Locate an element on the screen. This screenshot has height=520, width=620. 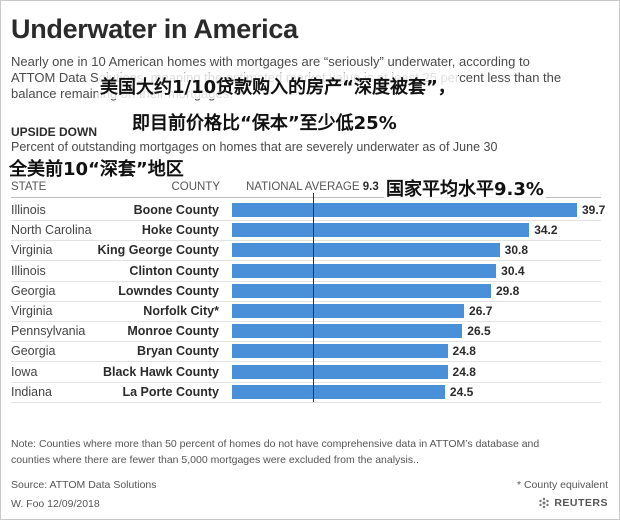
row-county: King George County is located at coordinates (158, 250).